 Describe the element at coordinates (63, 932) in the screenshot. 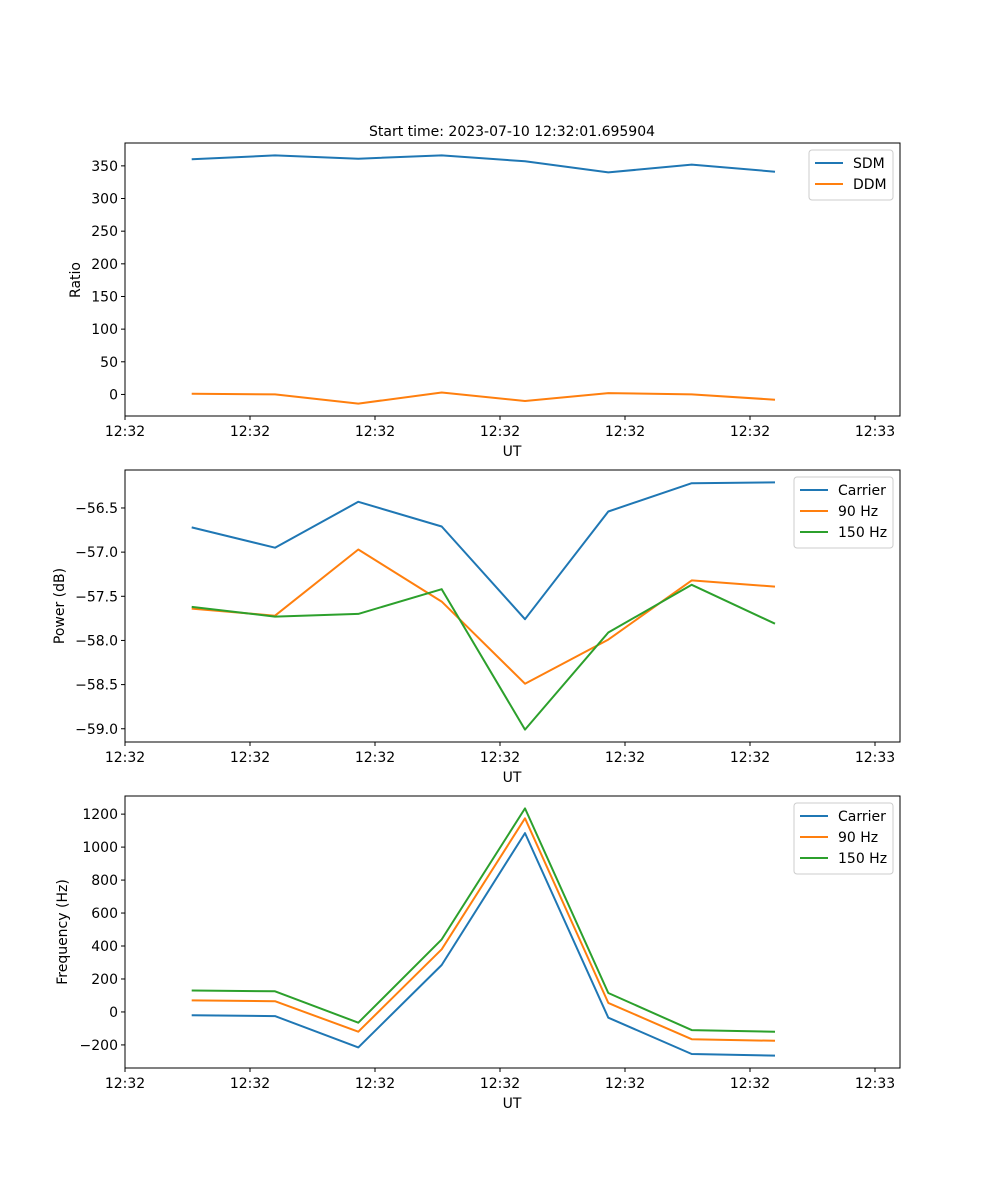

I see `y-axis-label: Frequency (Hz)` at that location.